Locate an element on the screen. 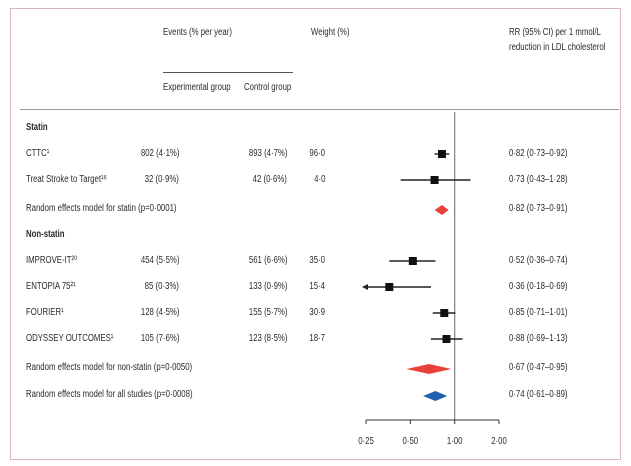 The image size is (631, 466). x-axis-tick-label: 0·50 is located at coordinates (411, 440).